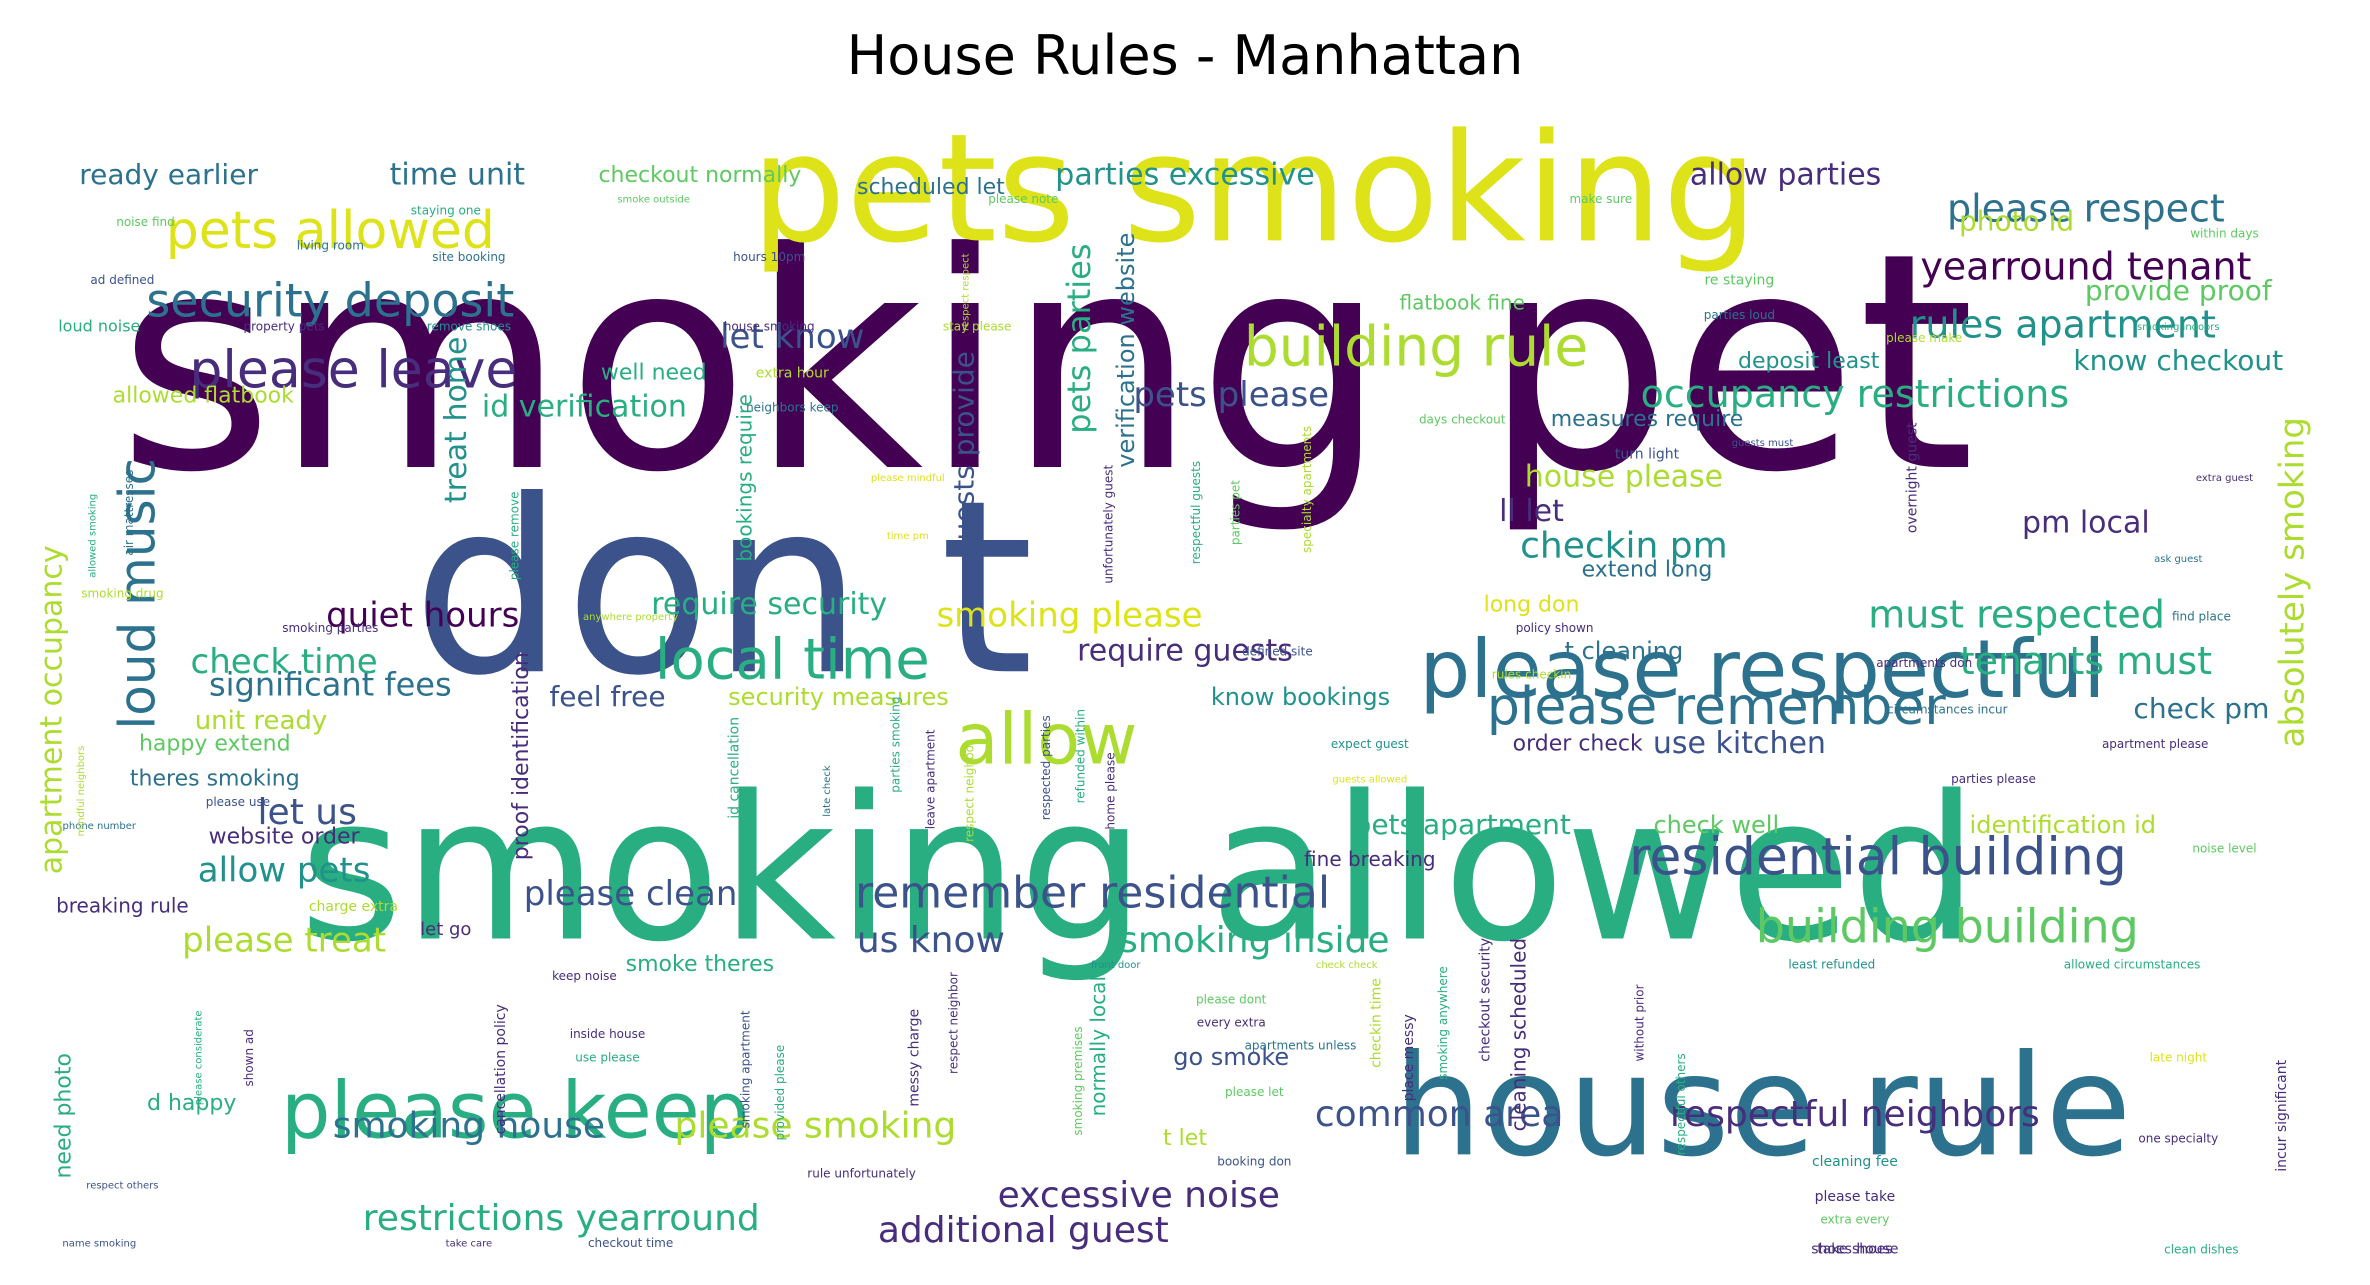 This screenshot has width=2370, height=1285. Describe the element at coordinates (838, 697) in the screenshot. I see `cloud-word: security measures` at that location.